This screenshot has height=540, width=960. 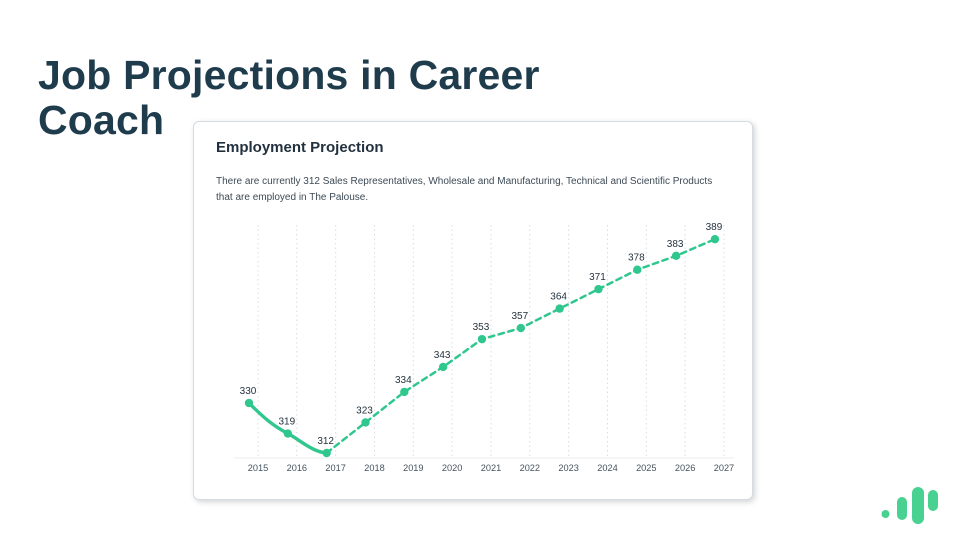 I want to click on year-label: 2020, so click(x=452, y=468).